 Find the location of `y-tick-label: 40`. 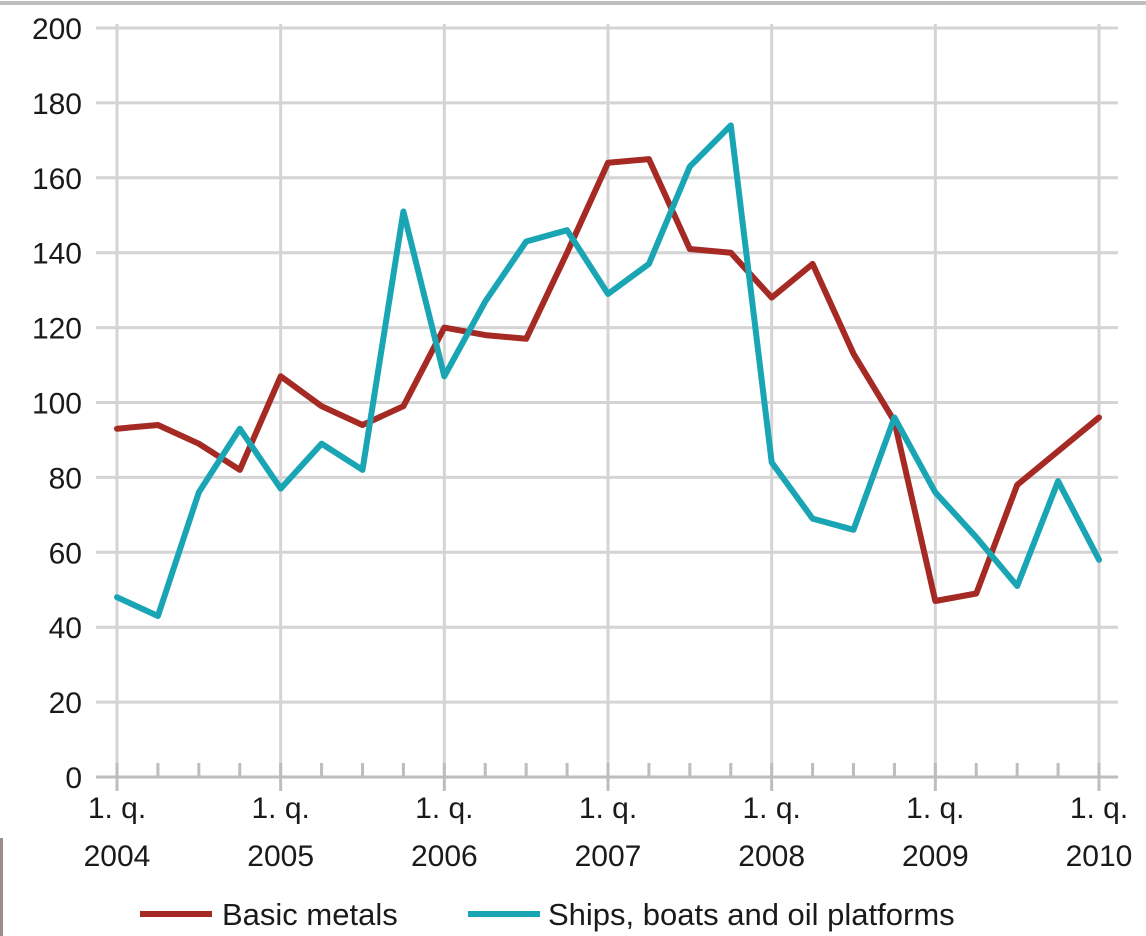

y-tick-label: 40 is located at coordinates (65, 628).